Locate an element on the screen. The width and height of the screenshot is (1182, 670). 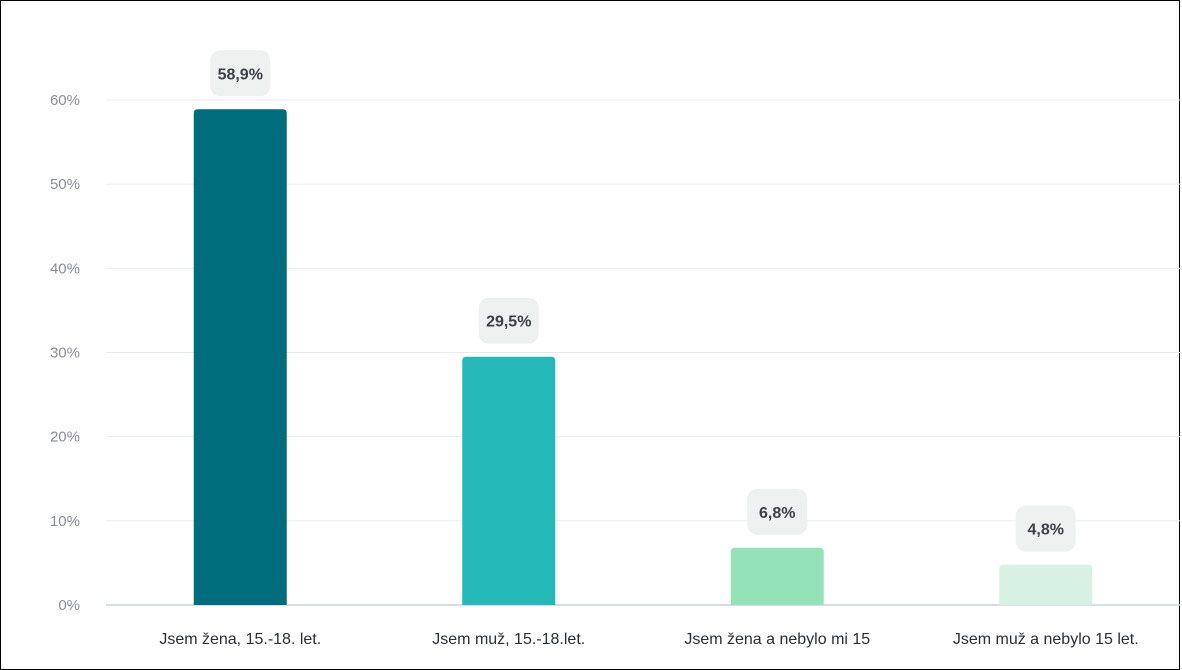
y-tick-label: 0% is located at coordinates (69, 605).